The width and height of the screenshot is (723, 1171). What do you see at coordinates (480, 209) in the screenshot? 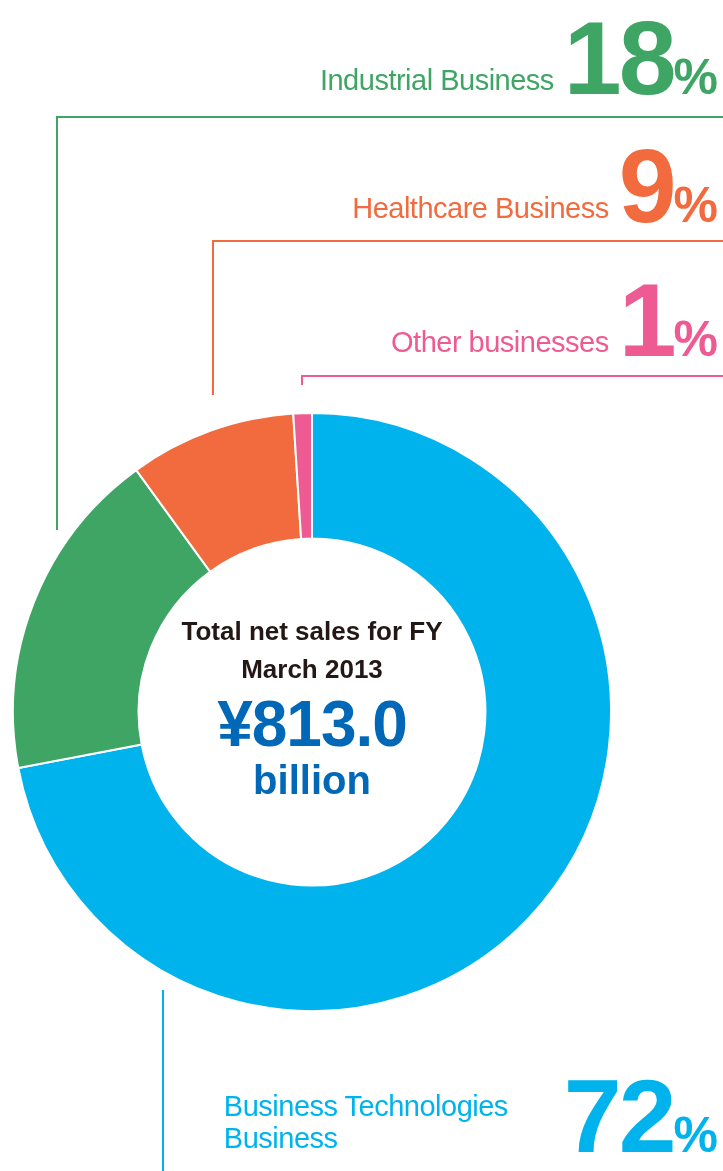
I see `slice-label: Healthcare Business` at bounding box center [480, 209].